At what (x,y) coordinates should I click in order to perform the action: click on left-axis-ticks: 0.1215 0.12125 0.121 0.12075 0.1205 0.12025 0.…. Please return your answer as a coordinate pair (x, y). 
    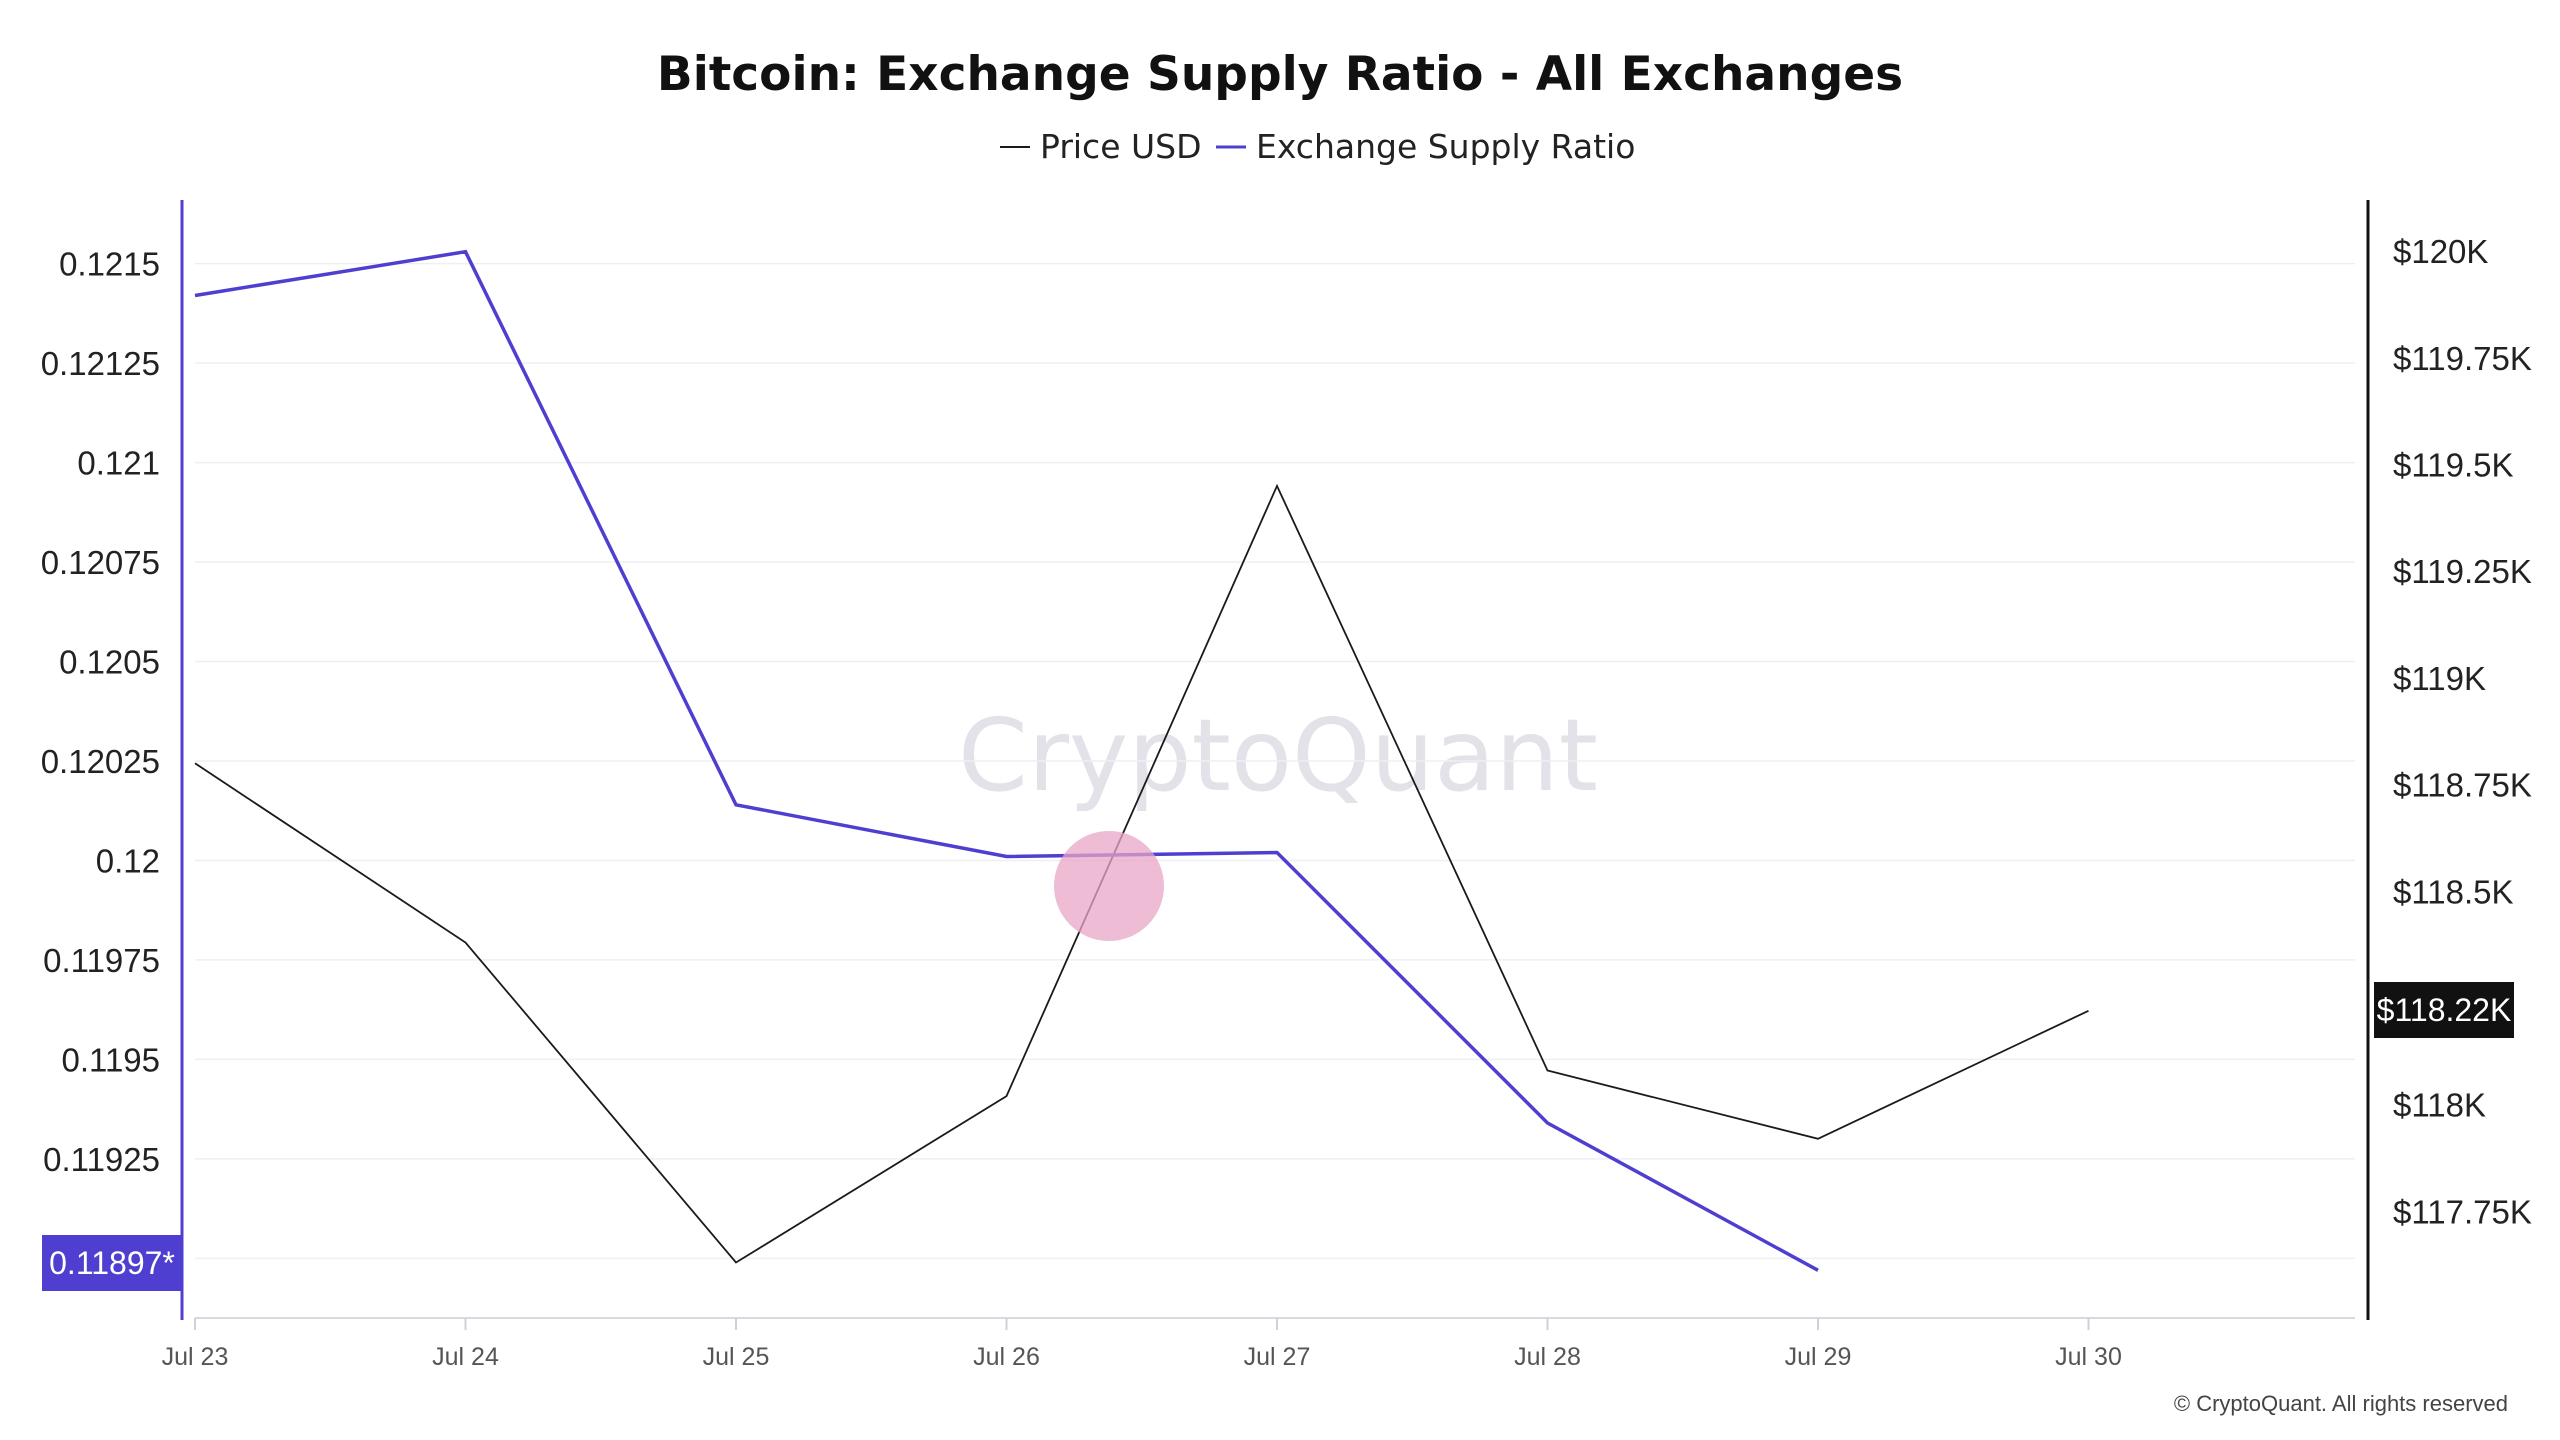
    Looking at the image, I should click on (100, 712).